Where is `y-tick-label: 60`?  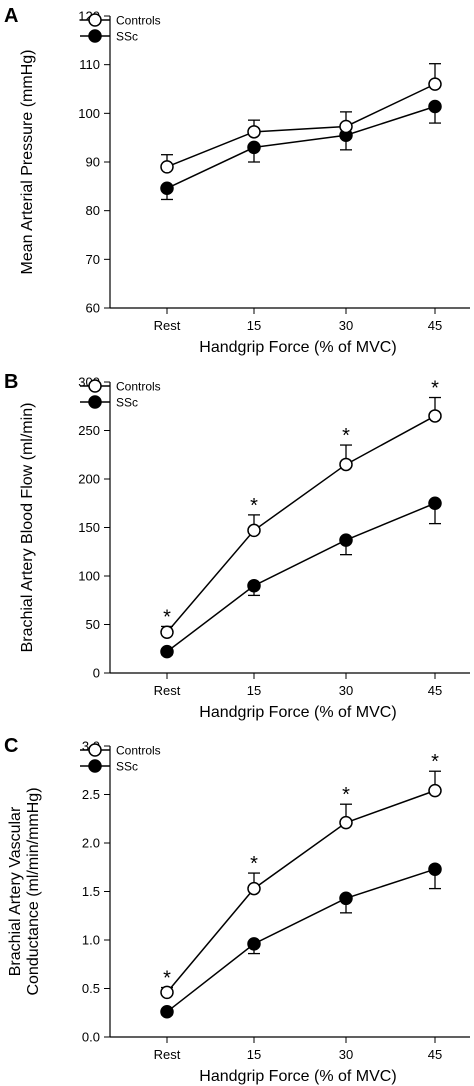 y-tick-label: 60 is located at coordinates (93, 308).